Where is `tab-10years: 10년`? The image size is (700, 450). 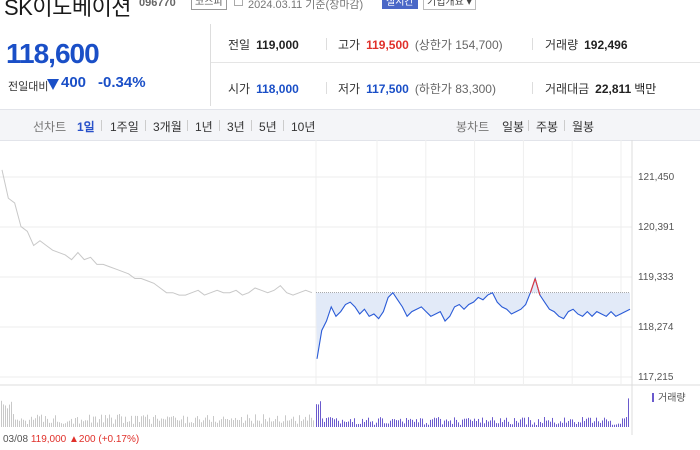
tab-10years: 10년 is located at coordinates (303, 127).